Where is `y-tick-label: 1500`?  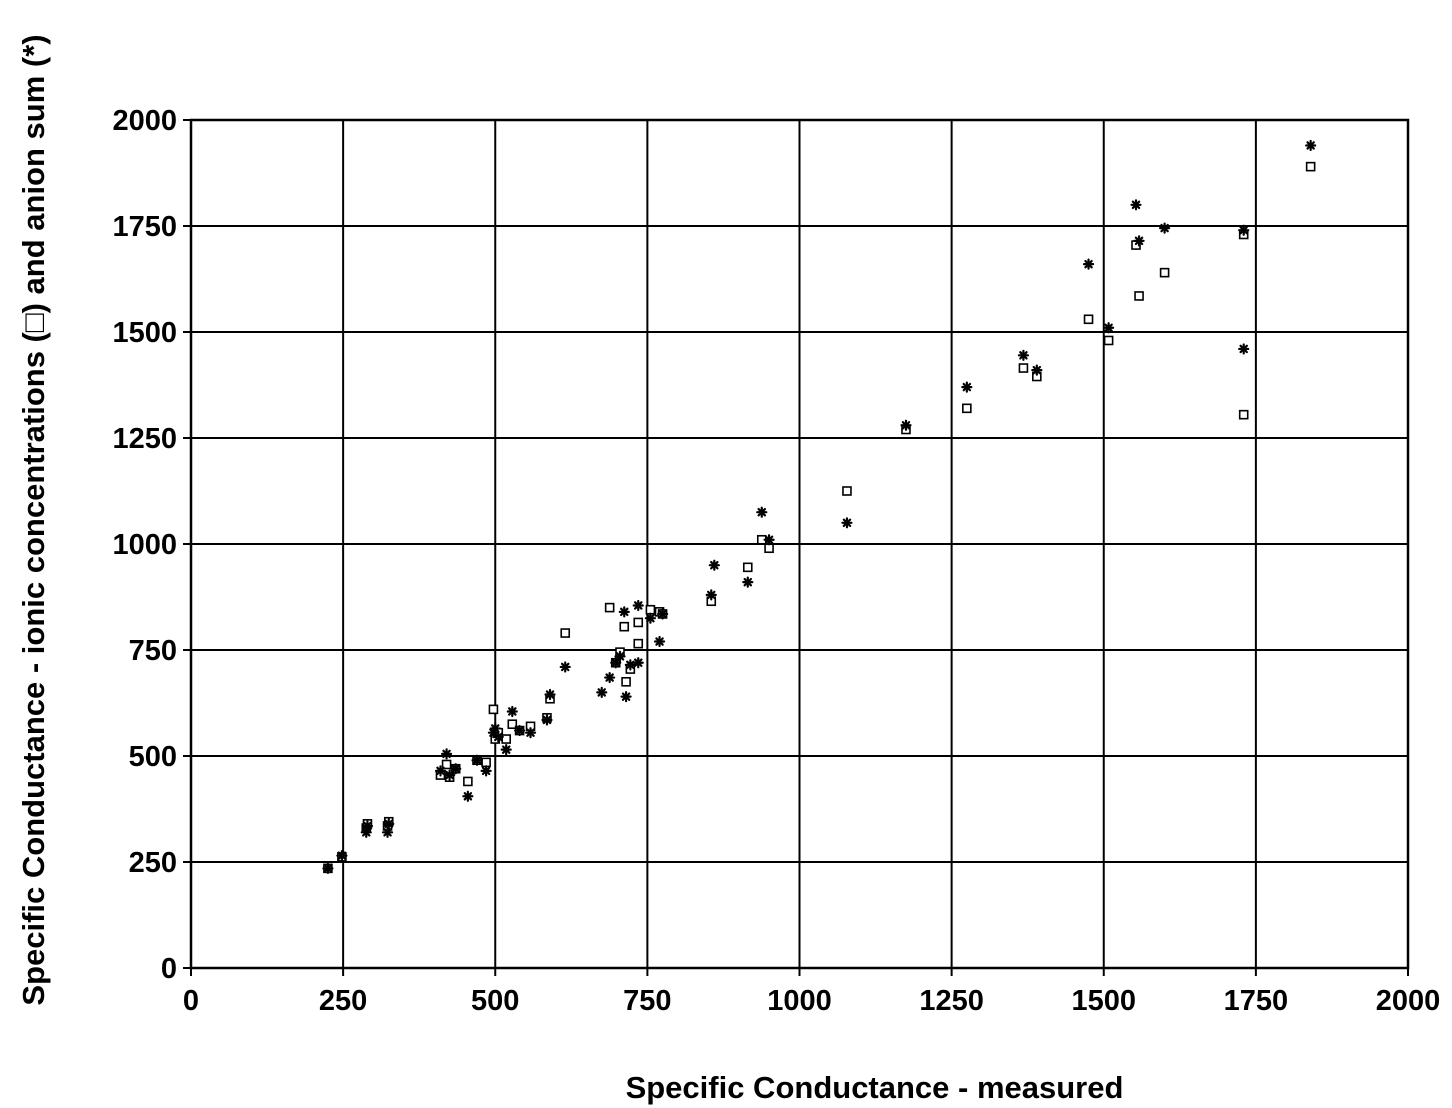 y-tick-label: 1500 is located at coordinates (144, 333).